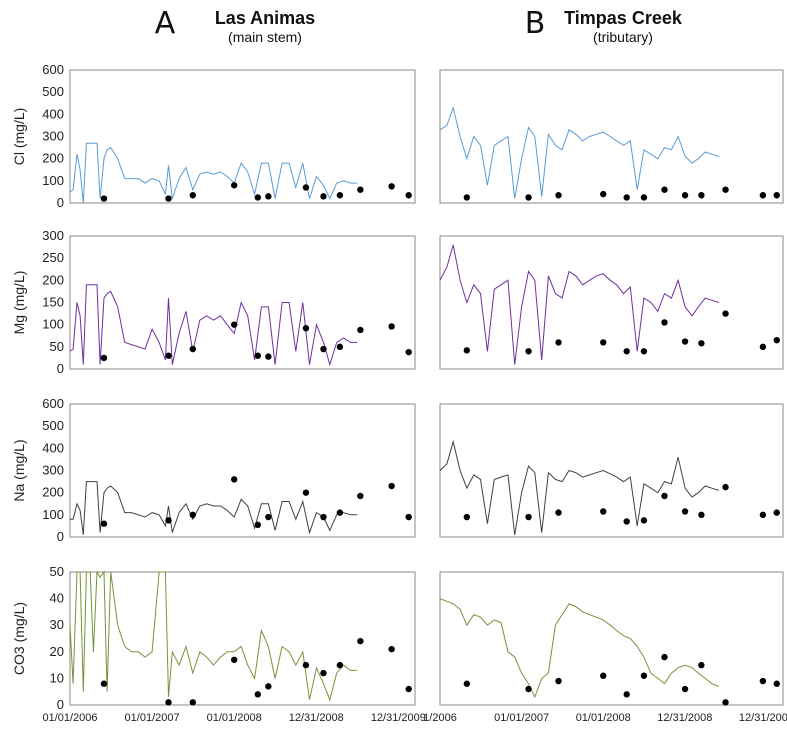 The height and width of the screenshot is (734, 787). What do you see at coordinates (53, 447) in the screenshot?
I see `panel-4-y-tick-label: 400` at bounding box center [53, 447].